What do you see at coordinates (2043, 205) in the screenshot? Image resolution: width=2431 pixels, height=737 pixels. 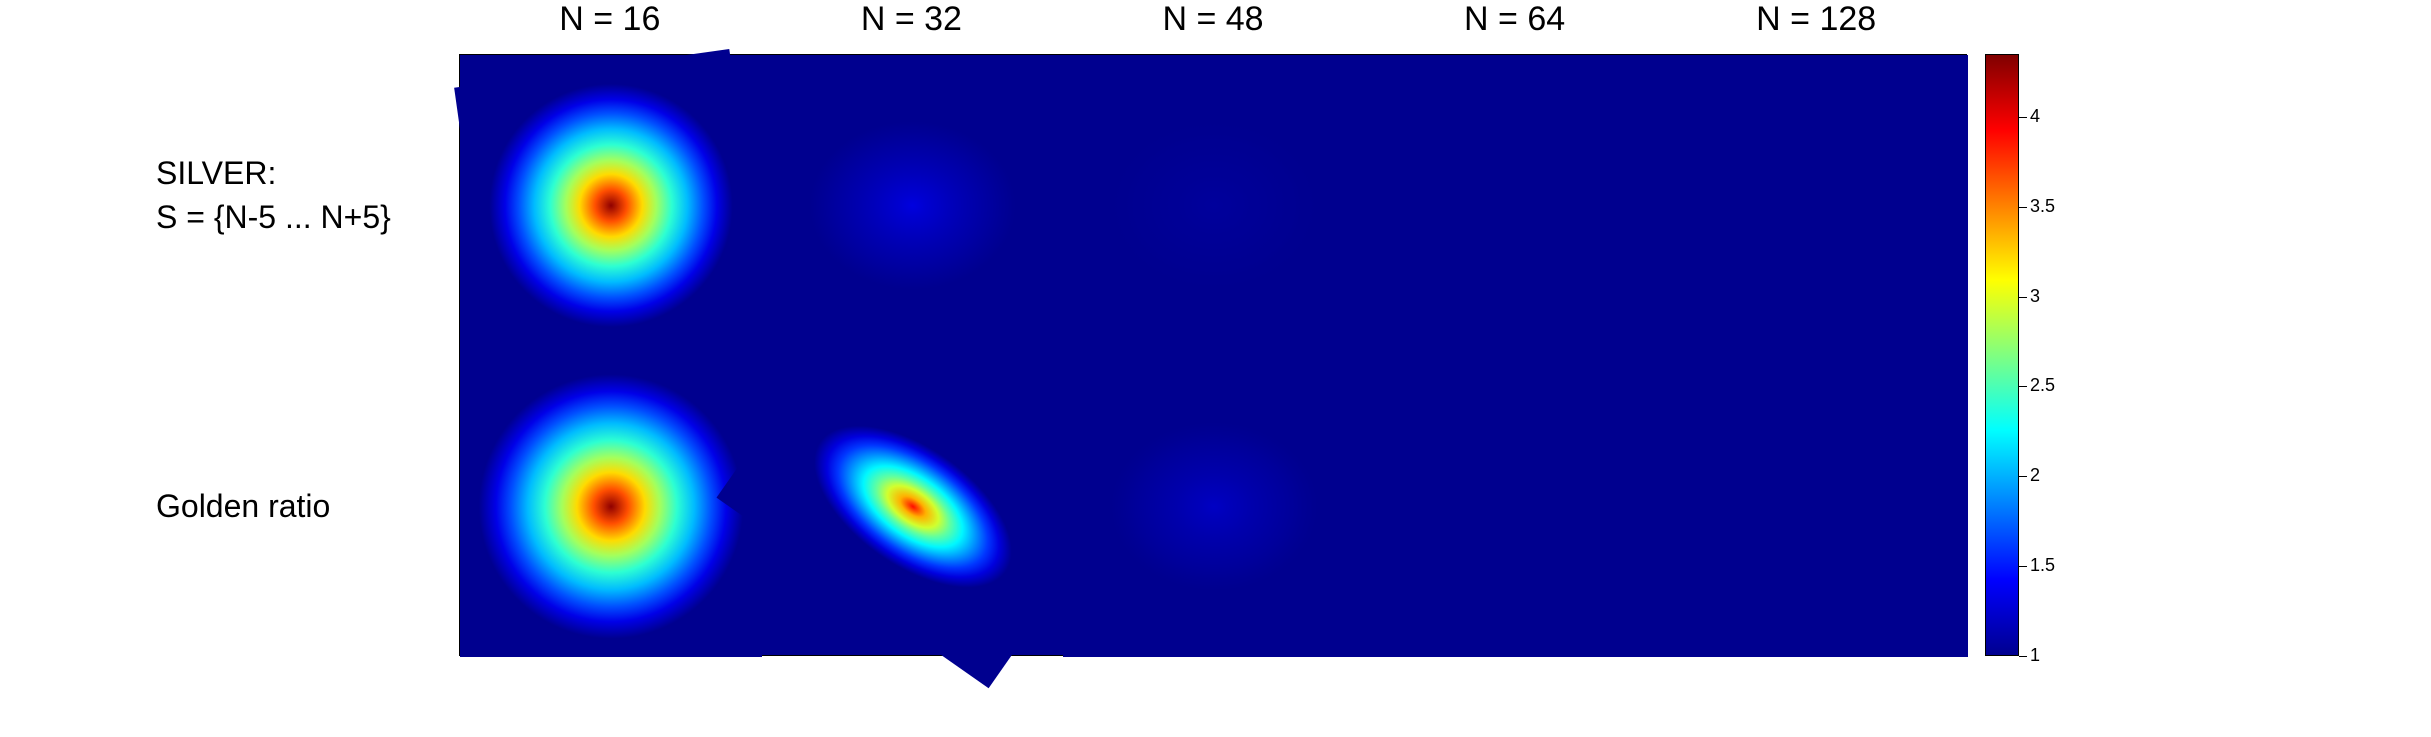 I see `colorbar-tick-label: 3.5` at bounding box center [2043, 205].